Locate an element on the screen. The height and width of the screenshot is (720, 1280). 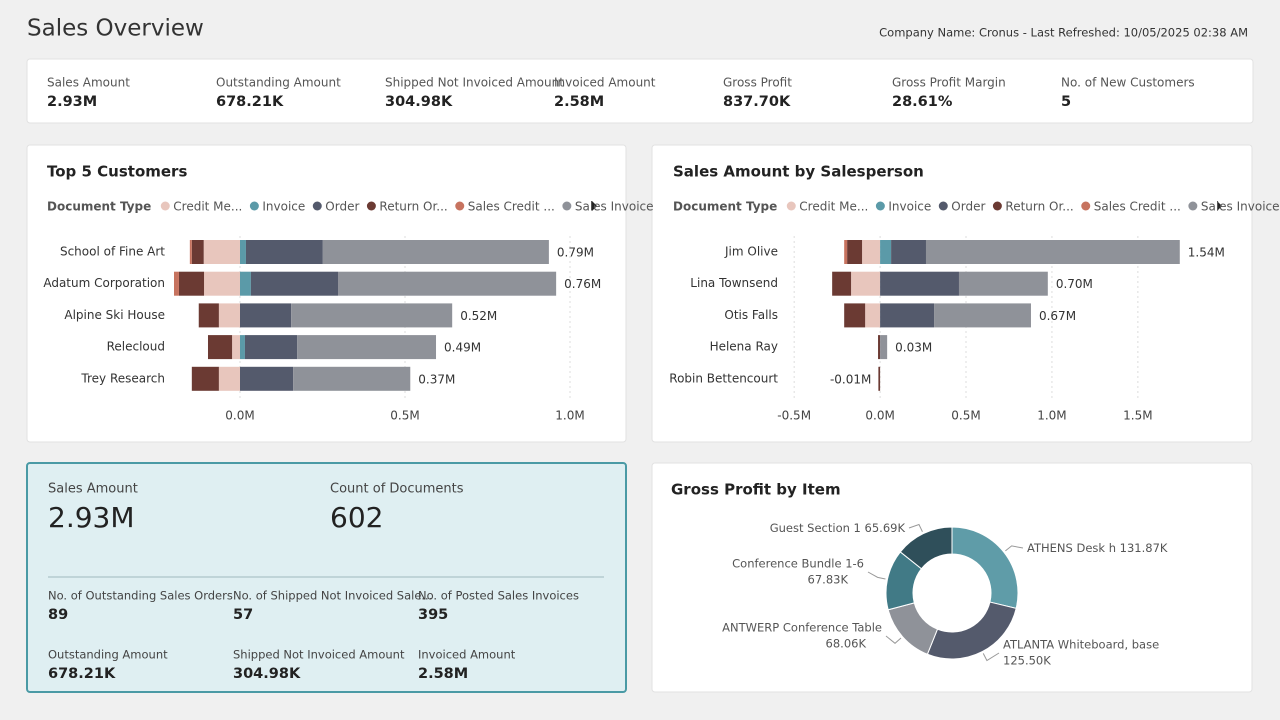
kpi-value: 304.98K is located at coordinates (419, 102).